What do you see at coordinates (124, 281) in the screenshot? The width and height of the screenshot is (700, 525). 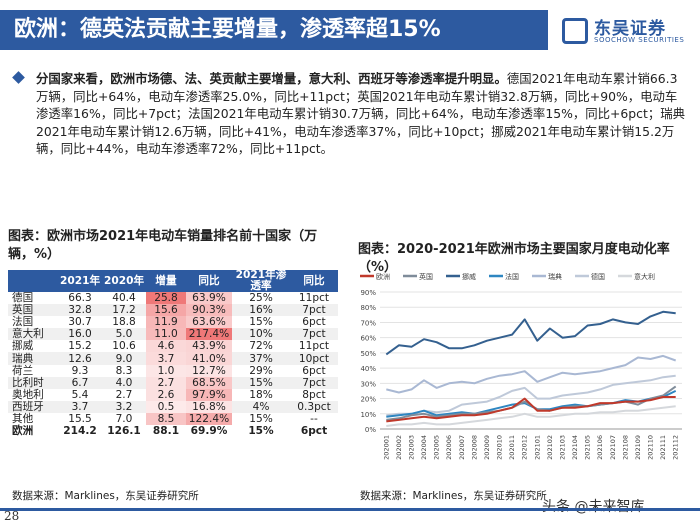 I see `table-header-cell: 2020年` at bounding box center [124, 281].